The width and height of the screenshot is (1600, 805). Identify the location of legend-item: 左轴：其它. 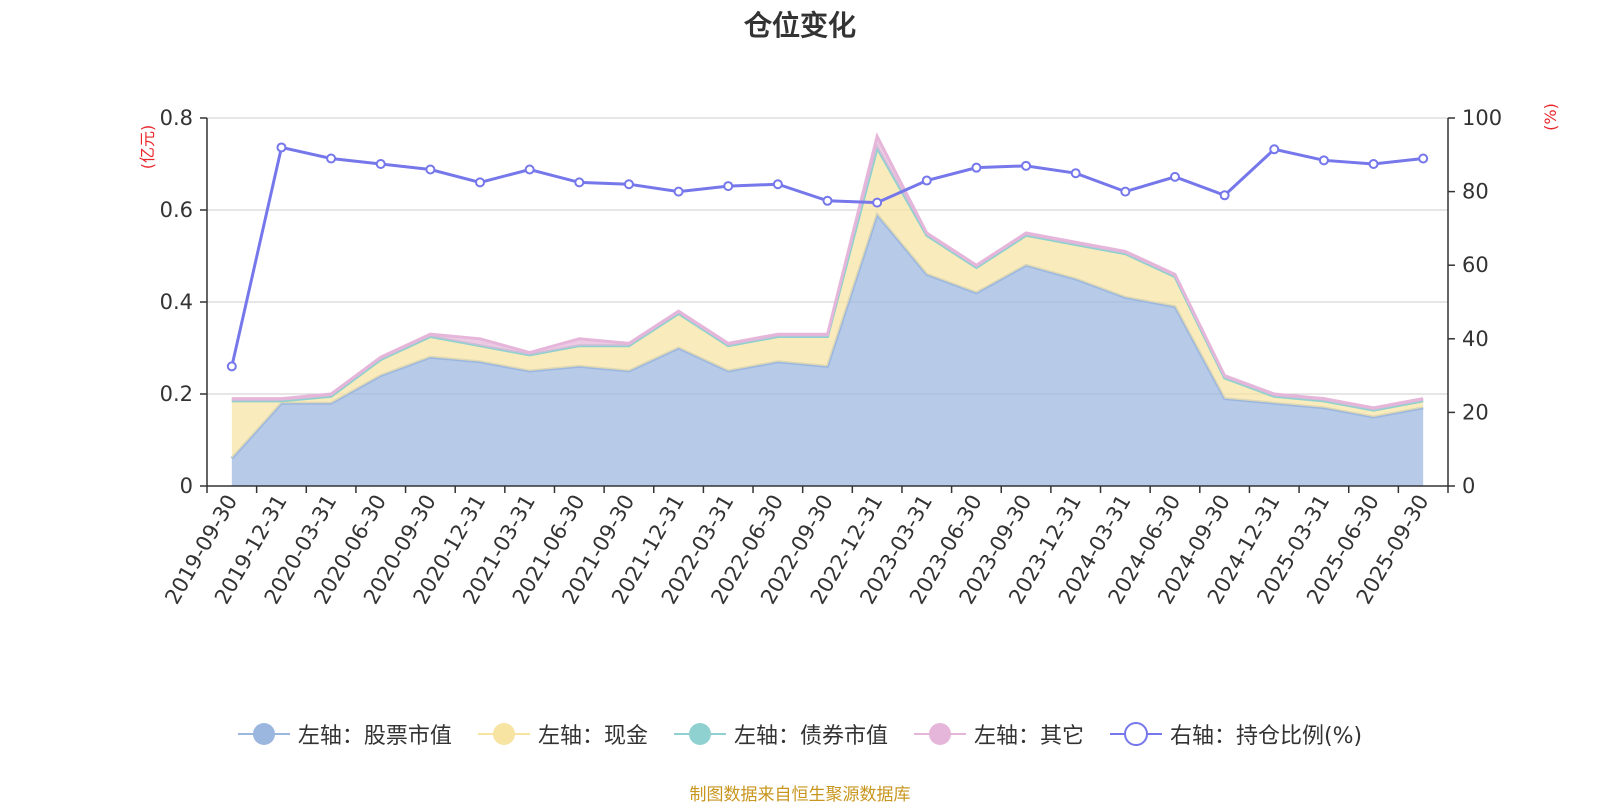
(998, 734).